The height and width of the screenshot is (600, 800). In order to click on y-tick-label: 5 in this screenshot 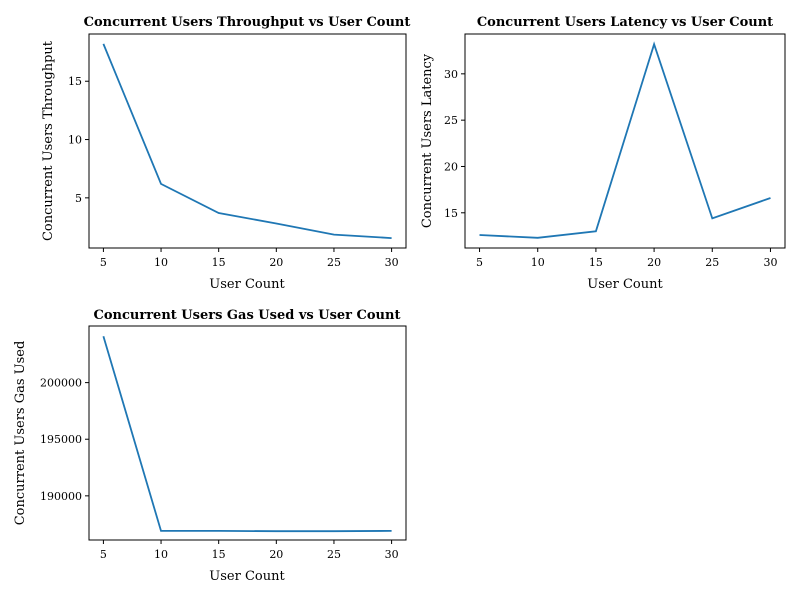, I will do `click(78, 198)`.